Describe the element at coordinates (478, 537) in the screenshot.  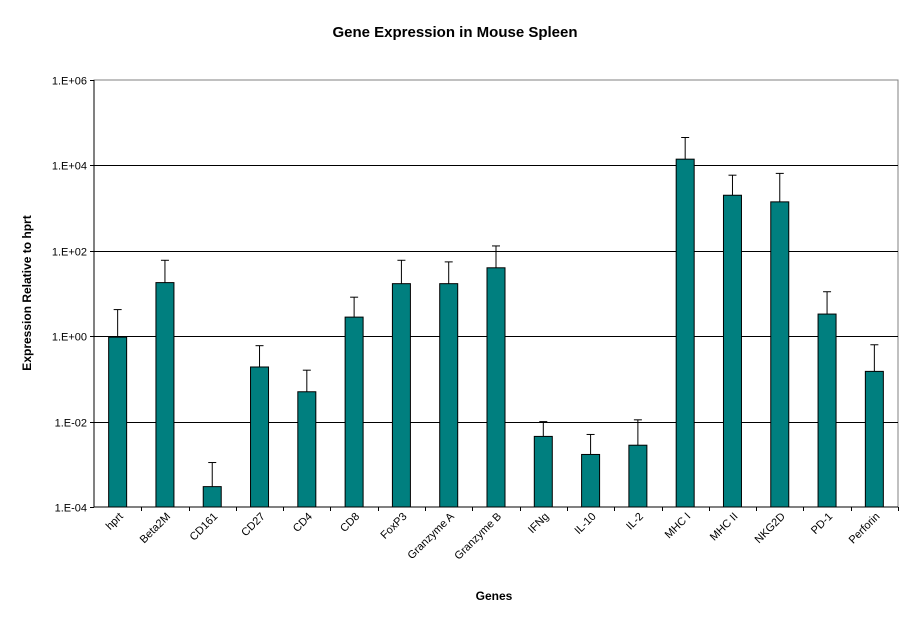
I see `x-tick-label: Granzyme B` at that location.